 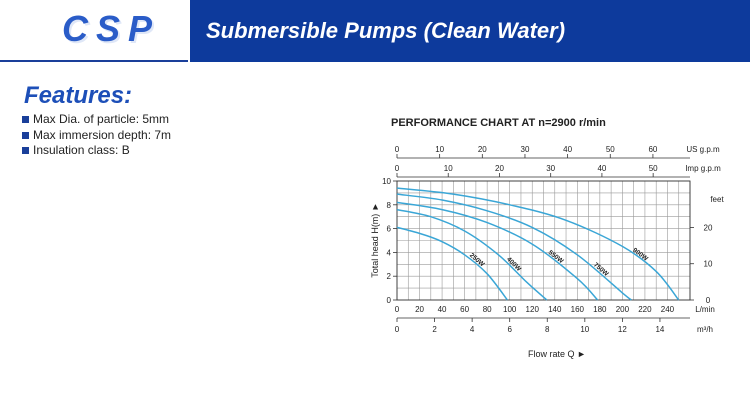 I want to click on right-axis-tick-label: 20, so click(x=708, y=227).